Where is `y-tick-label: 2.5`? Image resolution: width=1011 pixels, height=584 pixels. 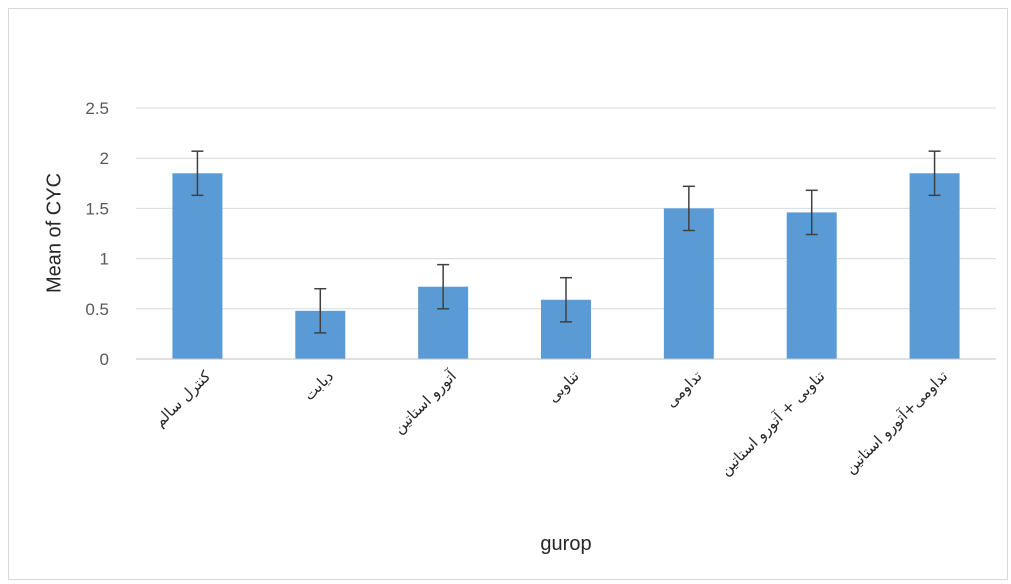
y-tick-label: 2.5 is located at coordinates (97, 108).